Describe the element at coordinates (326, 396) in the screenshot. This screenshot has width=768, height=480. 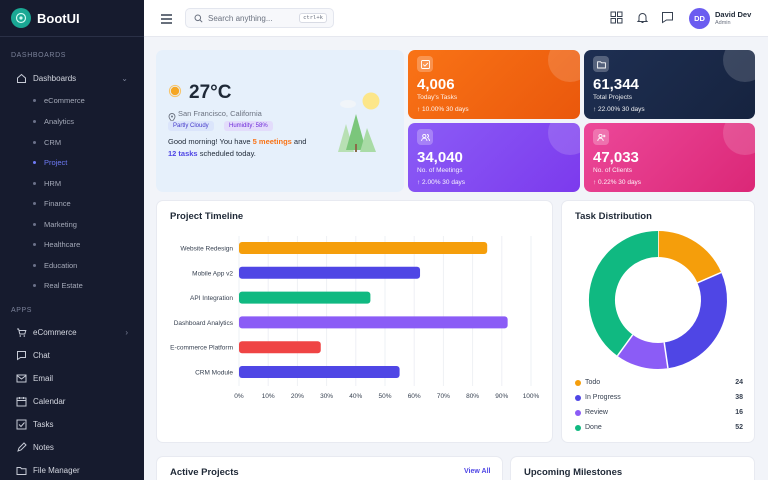
I see `x-tick-label: 30%` at that location.